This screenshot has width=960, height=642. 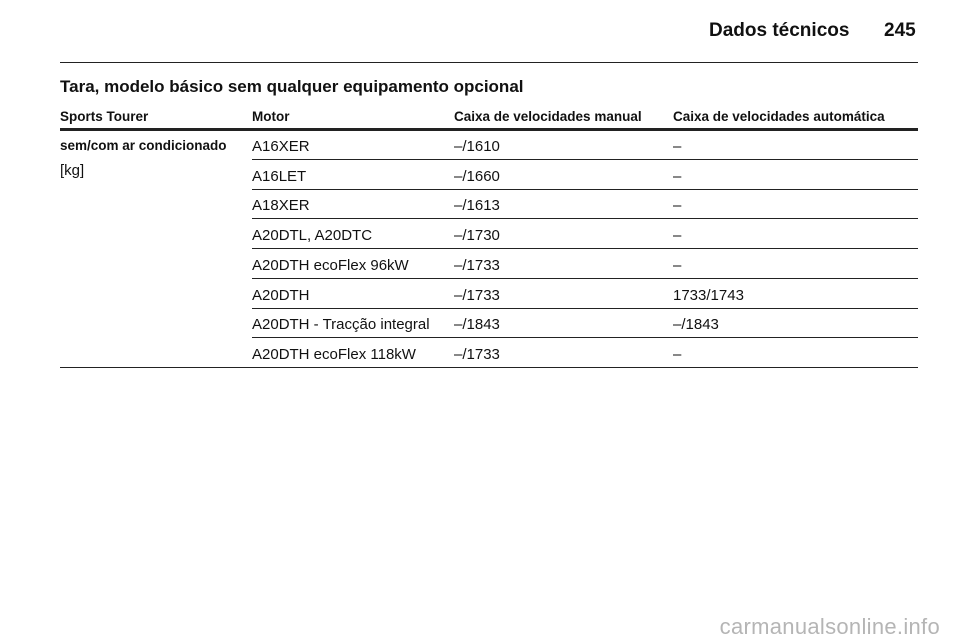 What do you see at coordinates (489, 129) in the screenshot?
I see `header-rule-thick` at bounding box center [489, 129].